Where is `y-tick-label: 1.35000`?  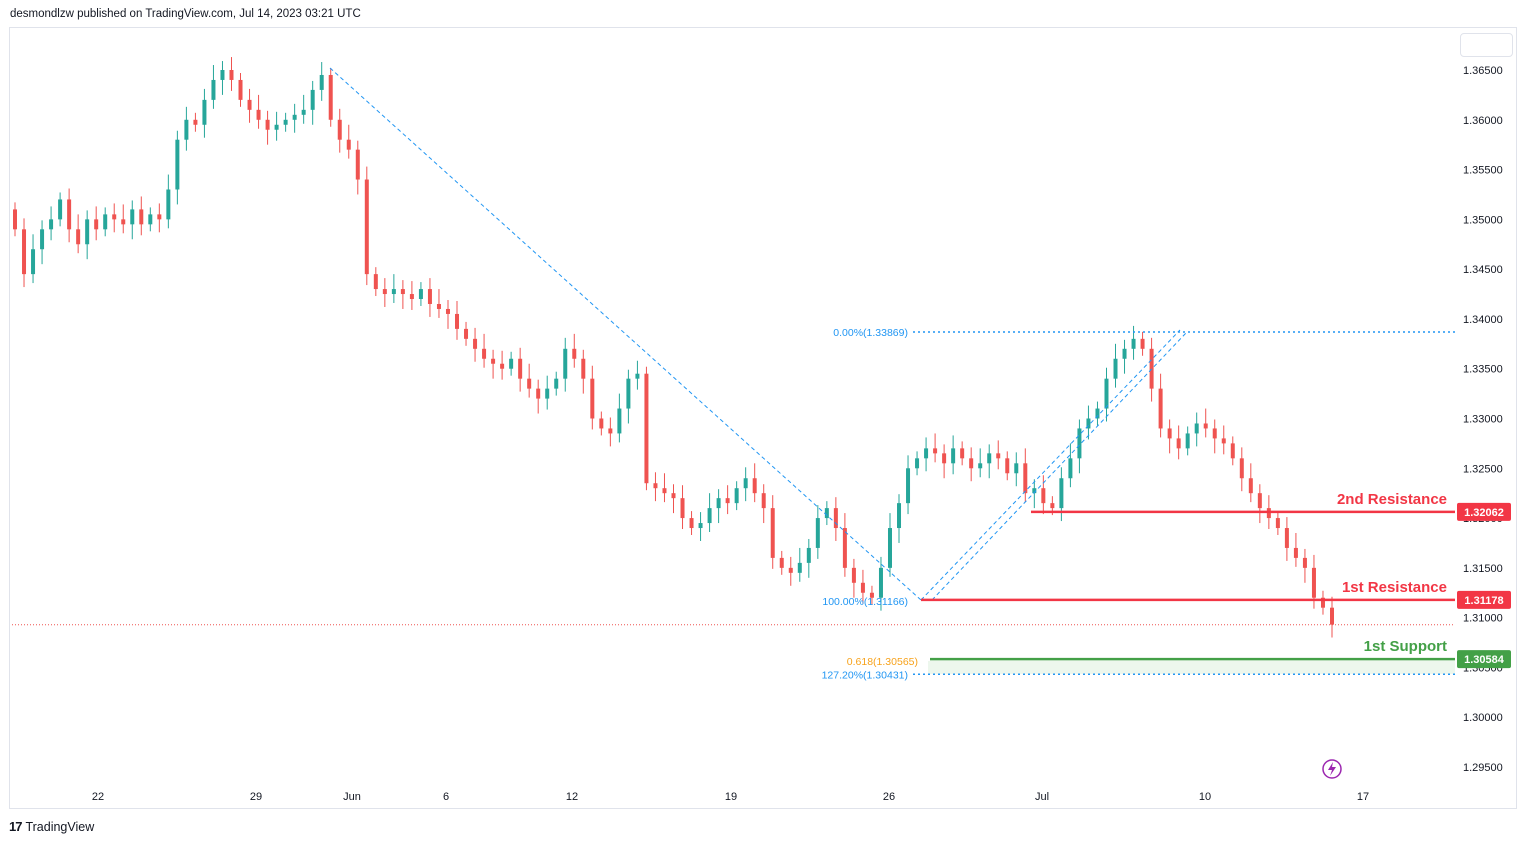
y-tick-label: 1.35000 is located at coordinates (1483, 220).